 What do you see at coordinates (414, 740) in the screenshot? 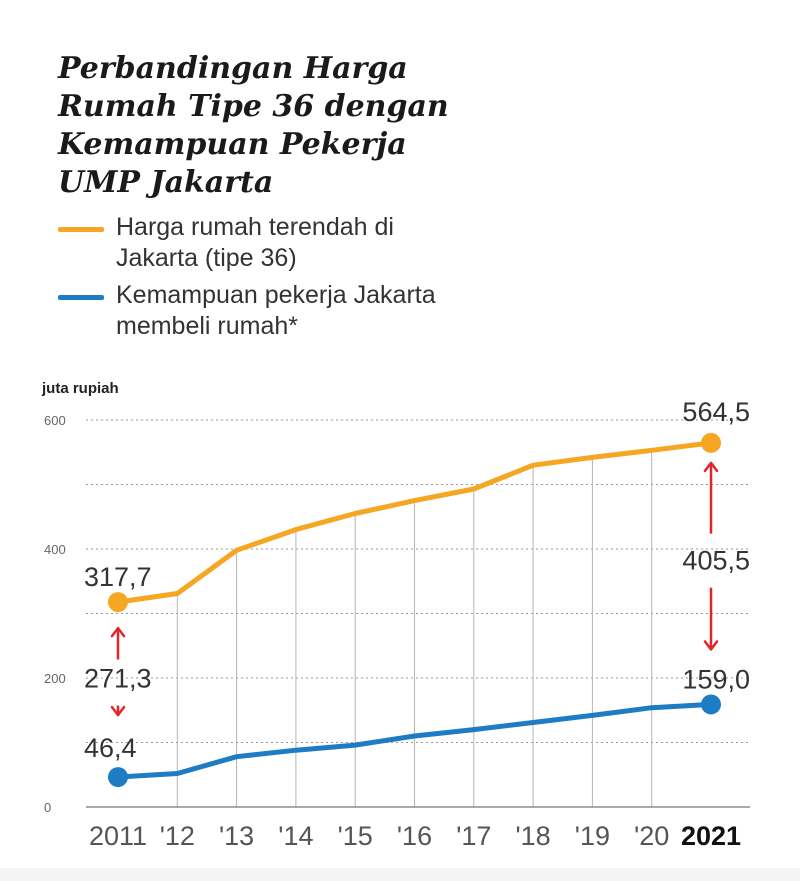
I see `series-line-worker-ability` at bounding box center [414, 740].